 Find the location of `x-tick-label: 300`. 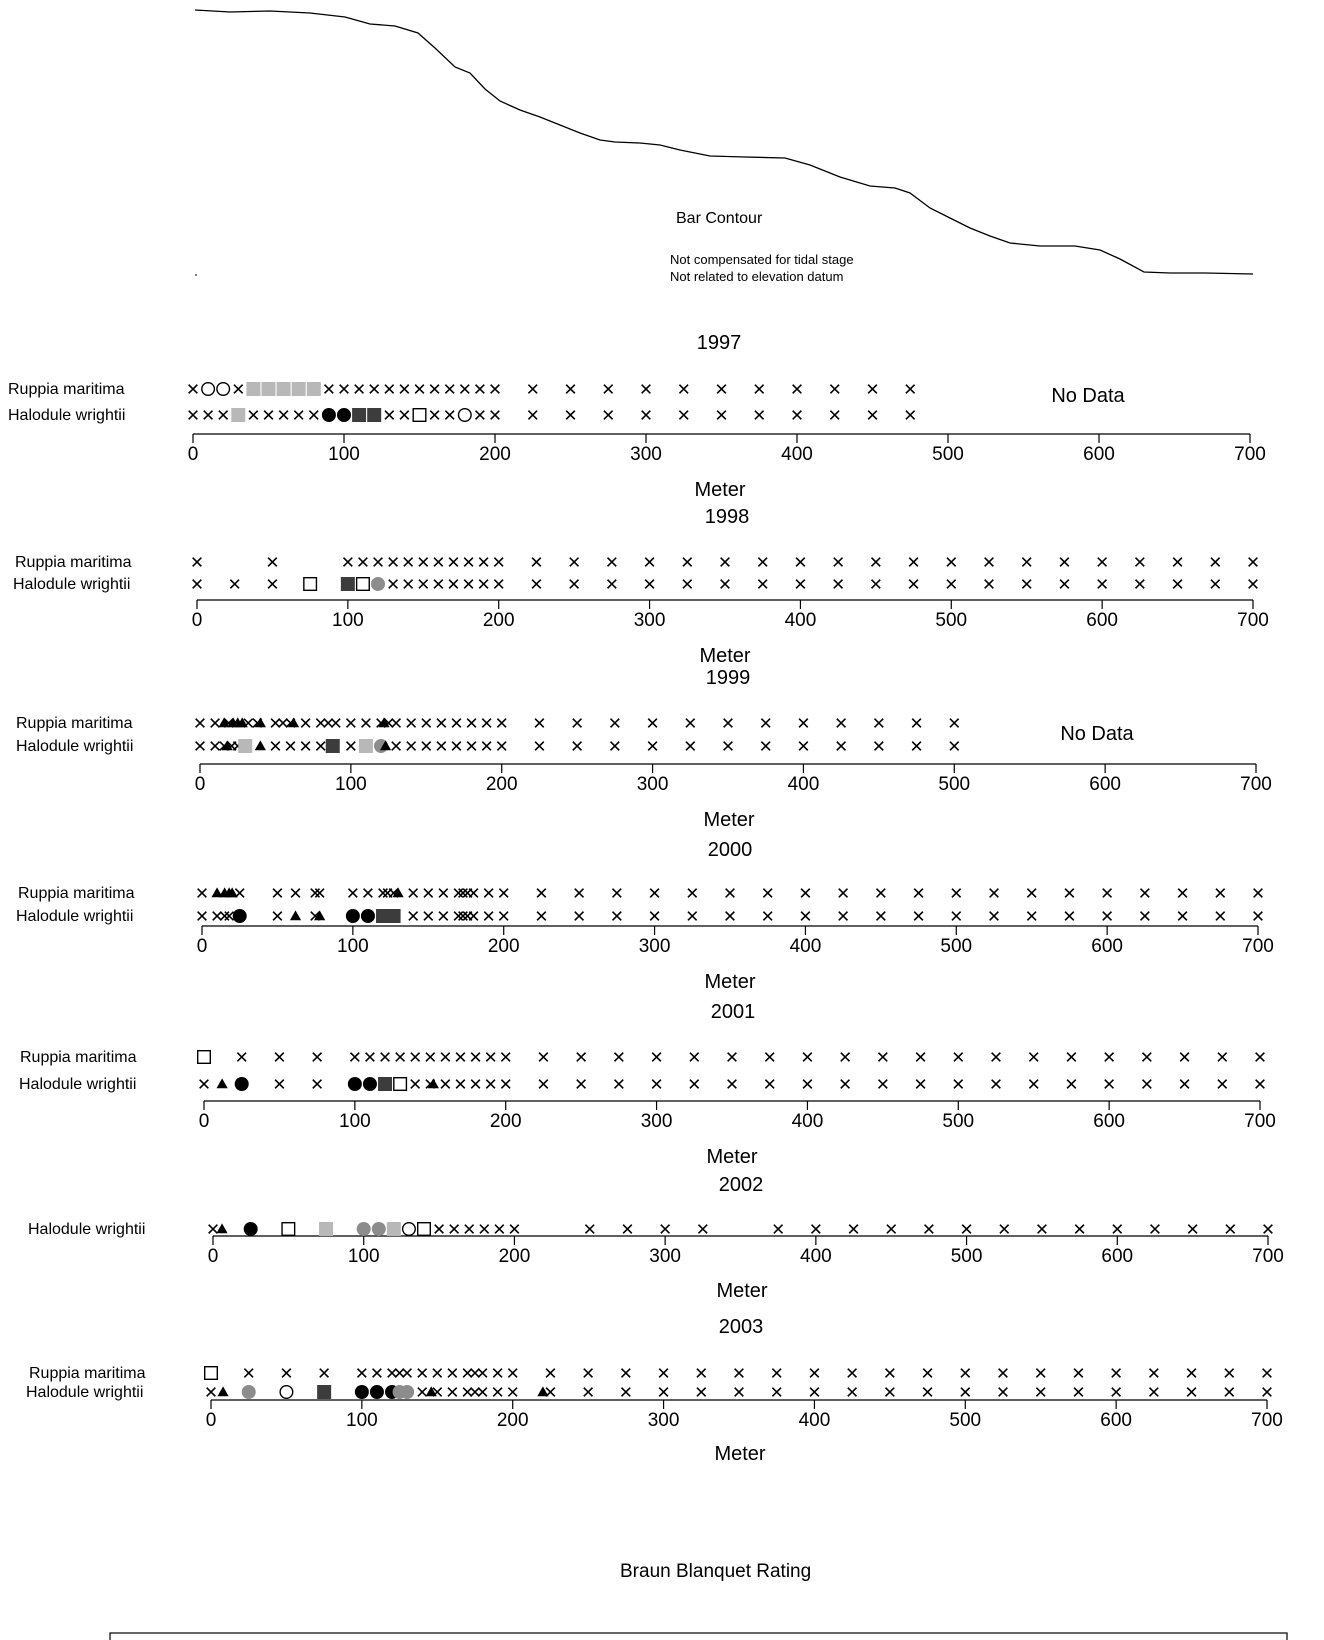

x-tick-label: 300 is located at coordinates (655, 946).